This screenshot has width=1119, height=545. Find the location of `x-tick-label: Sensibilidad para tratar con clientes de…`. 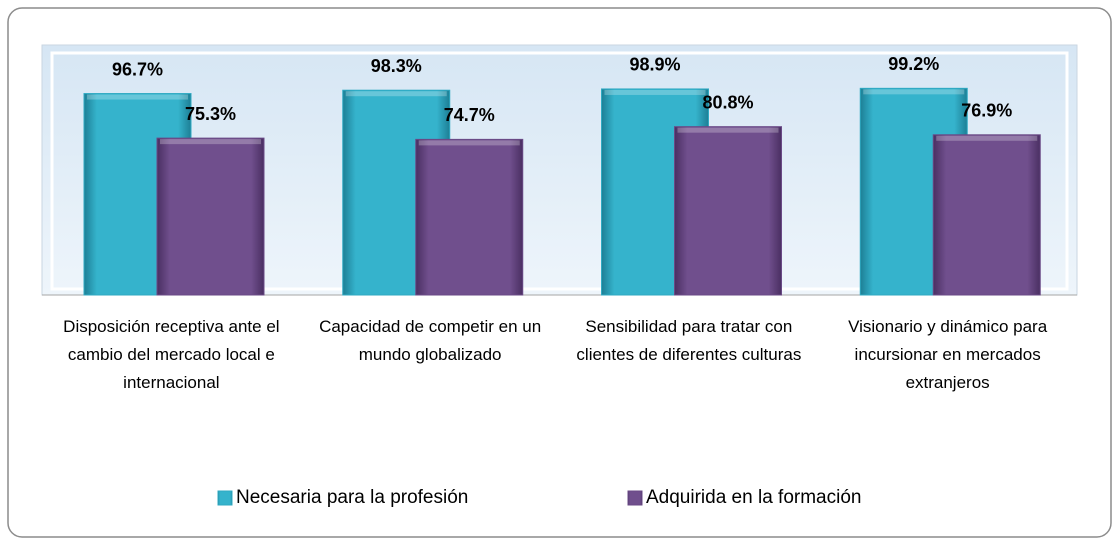

x-tick-label: Sensibilidad para tratar con clientes de… is located at coordinates (689, 340).